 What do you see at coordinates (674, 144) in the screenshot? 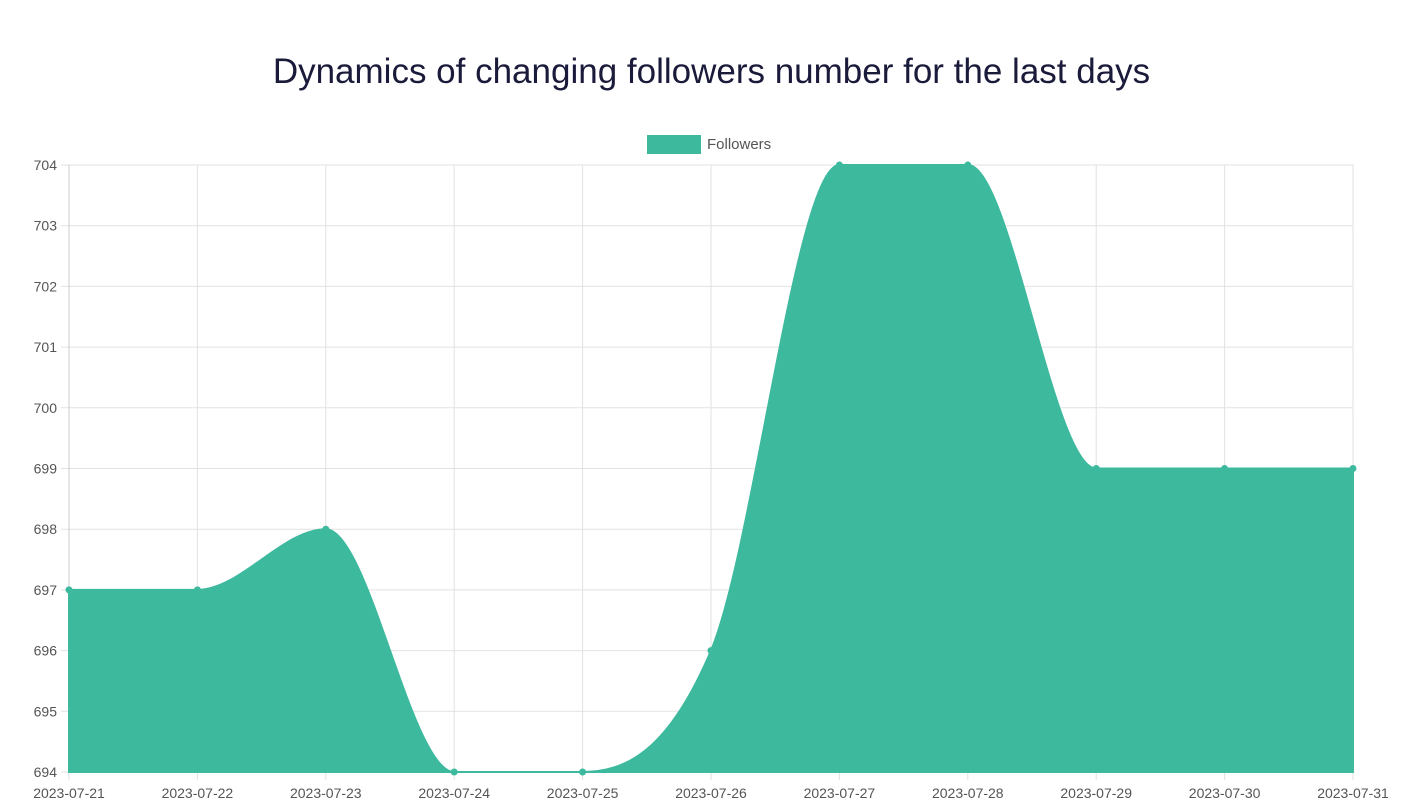
I see `legend-swatch-followers` at bounding box center [674, 144].